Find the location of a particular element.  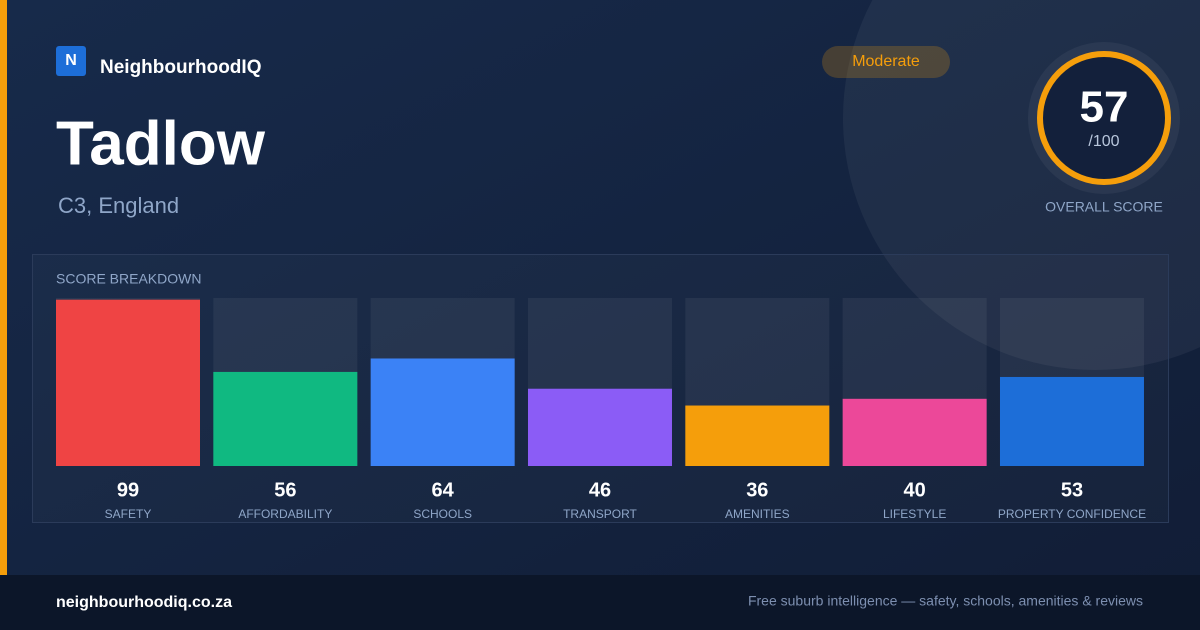

category-label: PROPERTY CONFIDENCE is located at coordinates (1072, 514).